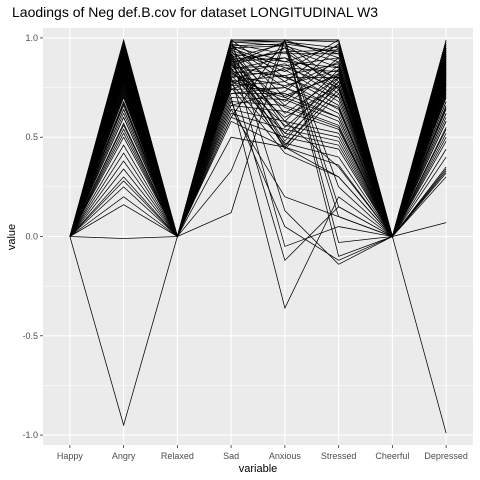 The width and height of the screenshot is (480, 480). Describe the element at coordinates (124, 456) in the screenshot. I see `x-tick-label-angry: Angry` at that location.